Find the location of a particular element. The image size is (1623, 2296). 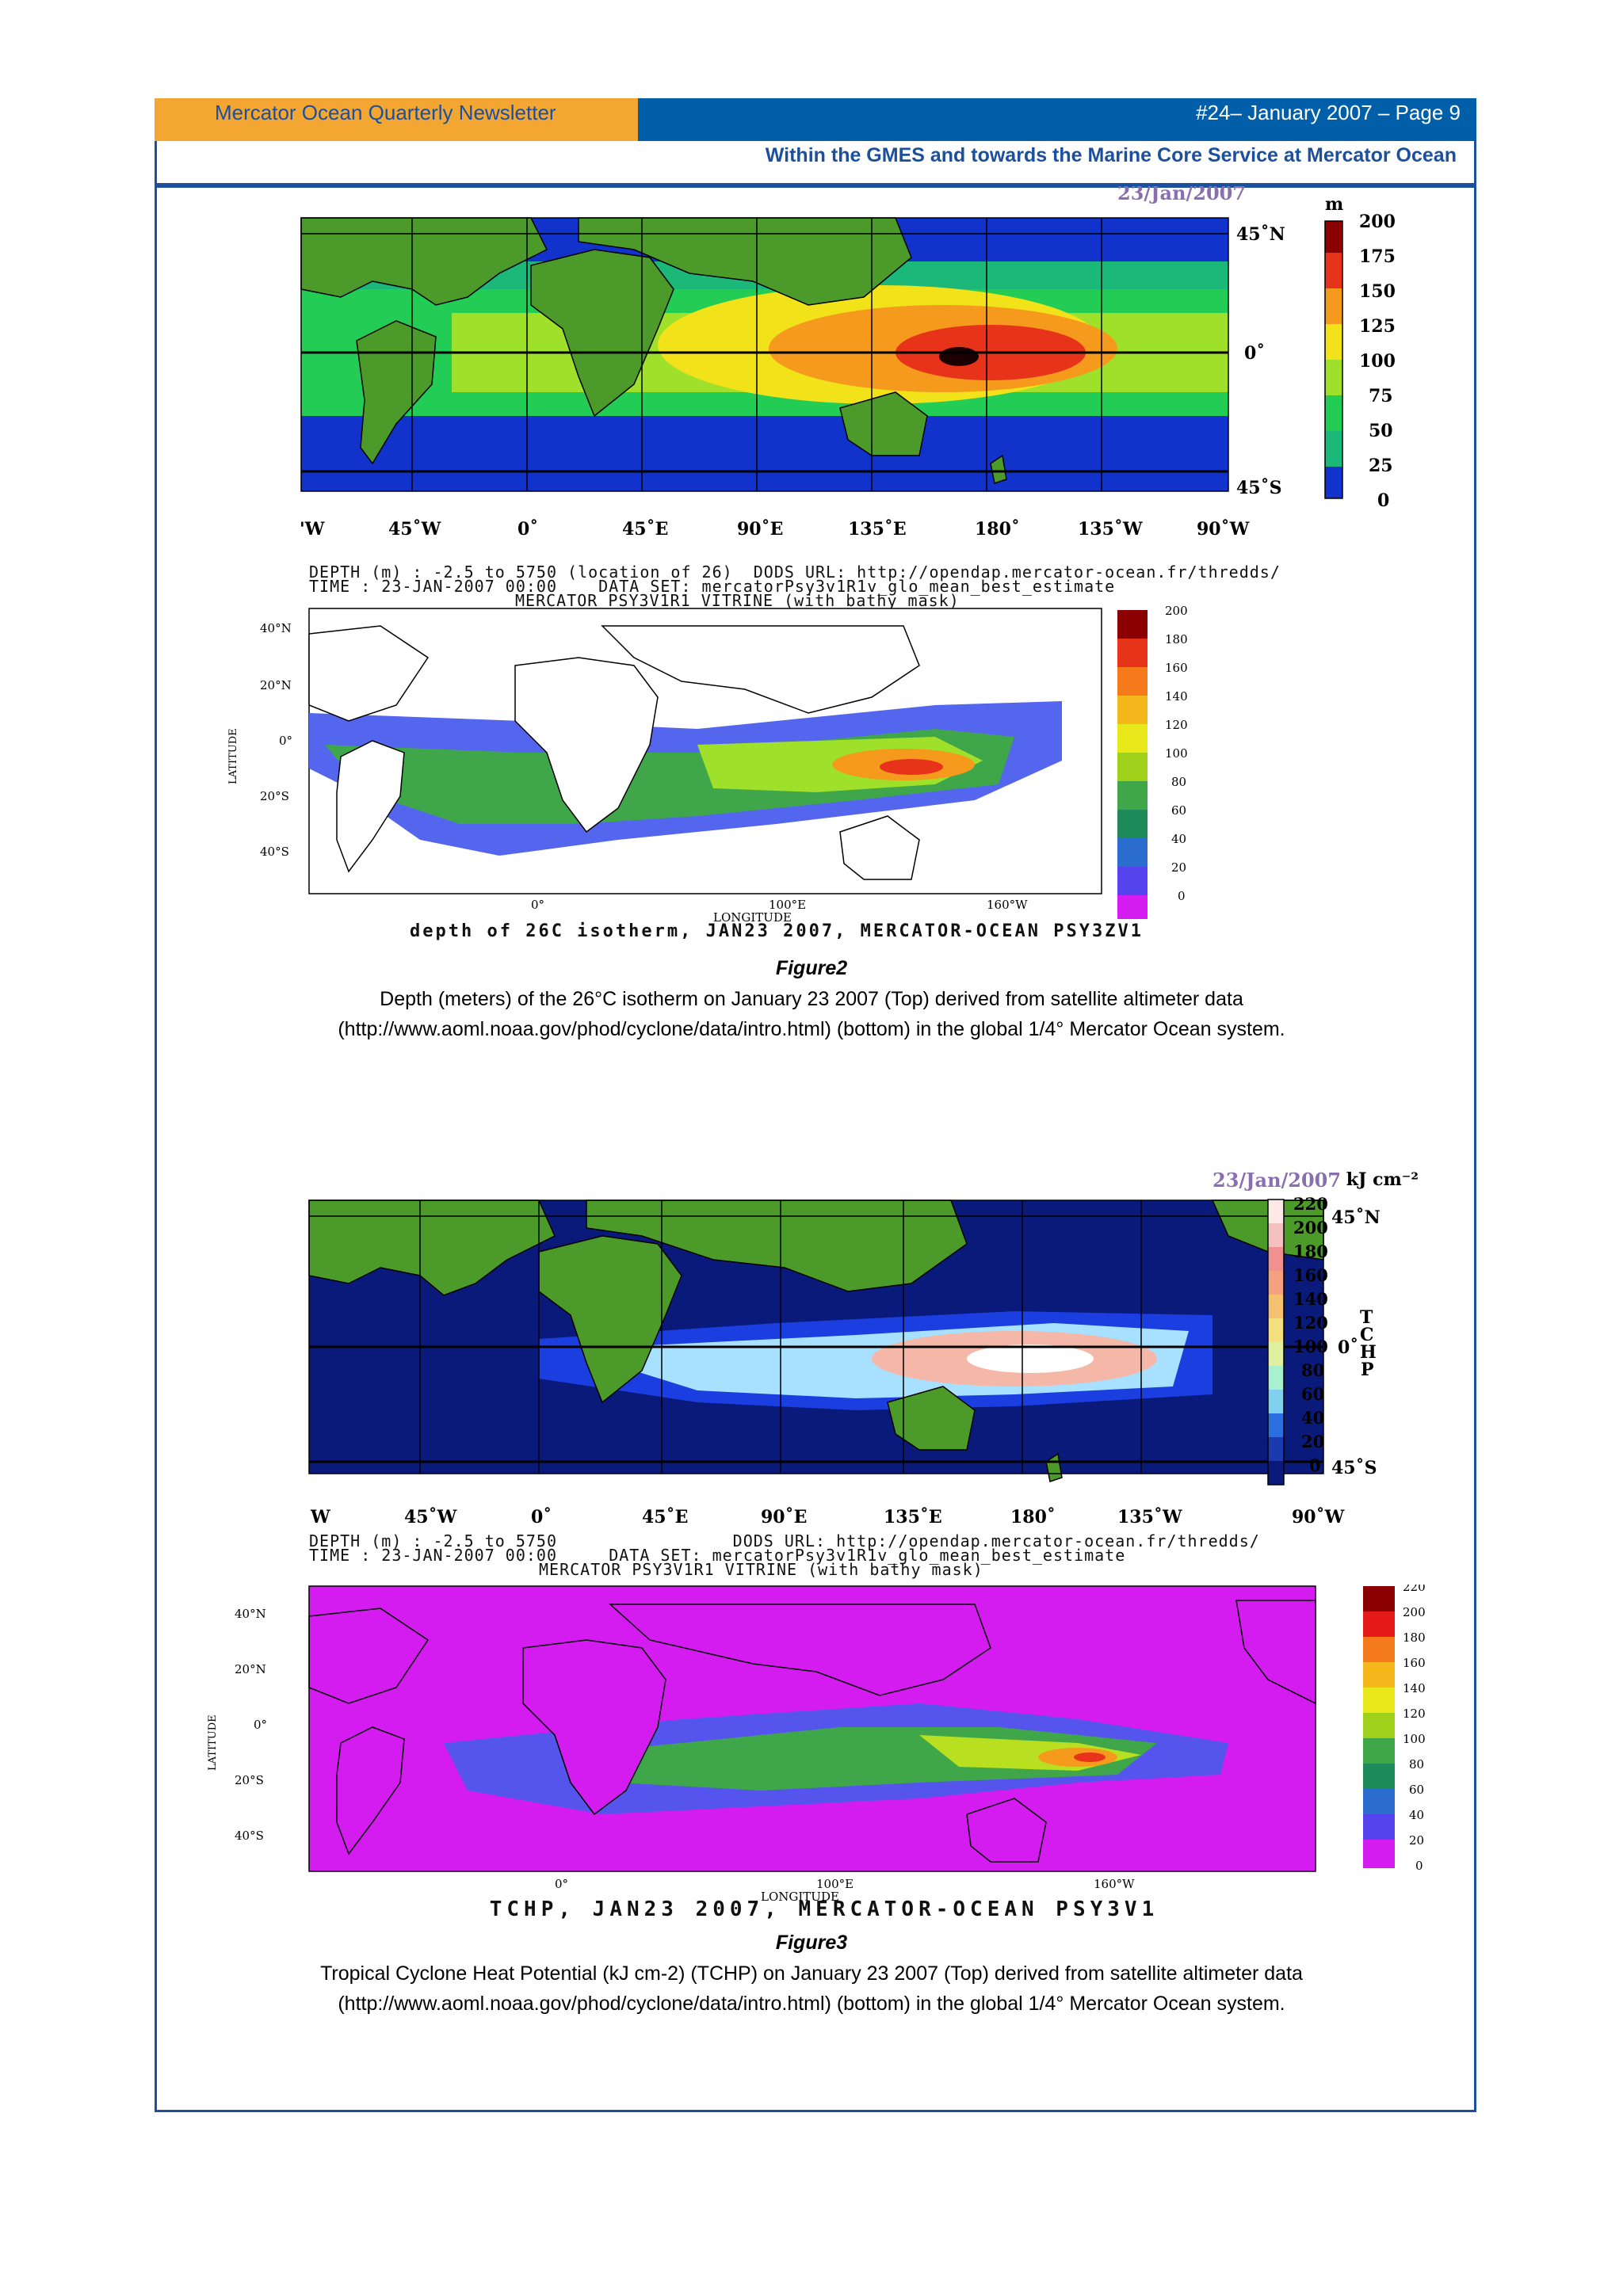

issue-page-label: #24– January 2007 – Page 9 is located at coordinates (1057, 119).